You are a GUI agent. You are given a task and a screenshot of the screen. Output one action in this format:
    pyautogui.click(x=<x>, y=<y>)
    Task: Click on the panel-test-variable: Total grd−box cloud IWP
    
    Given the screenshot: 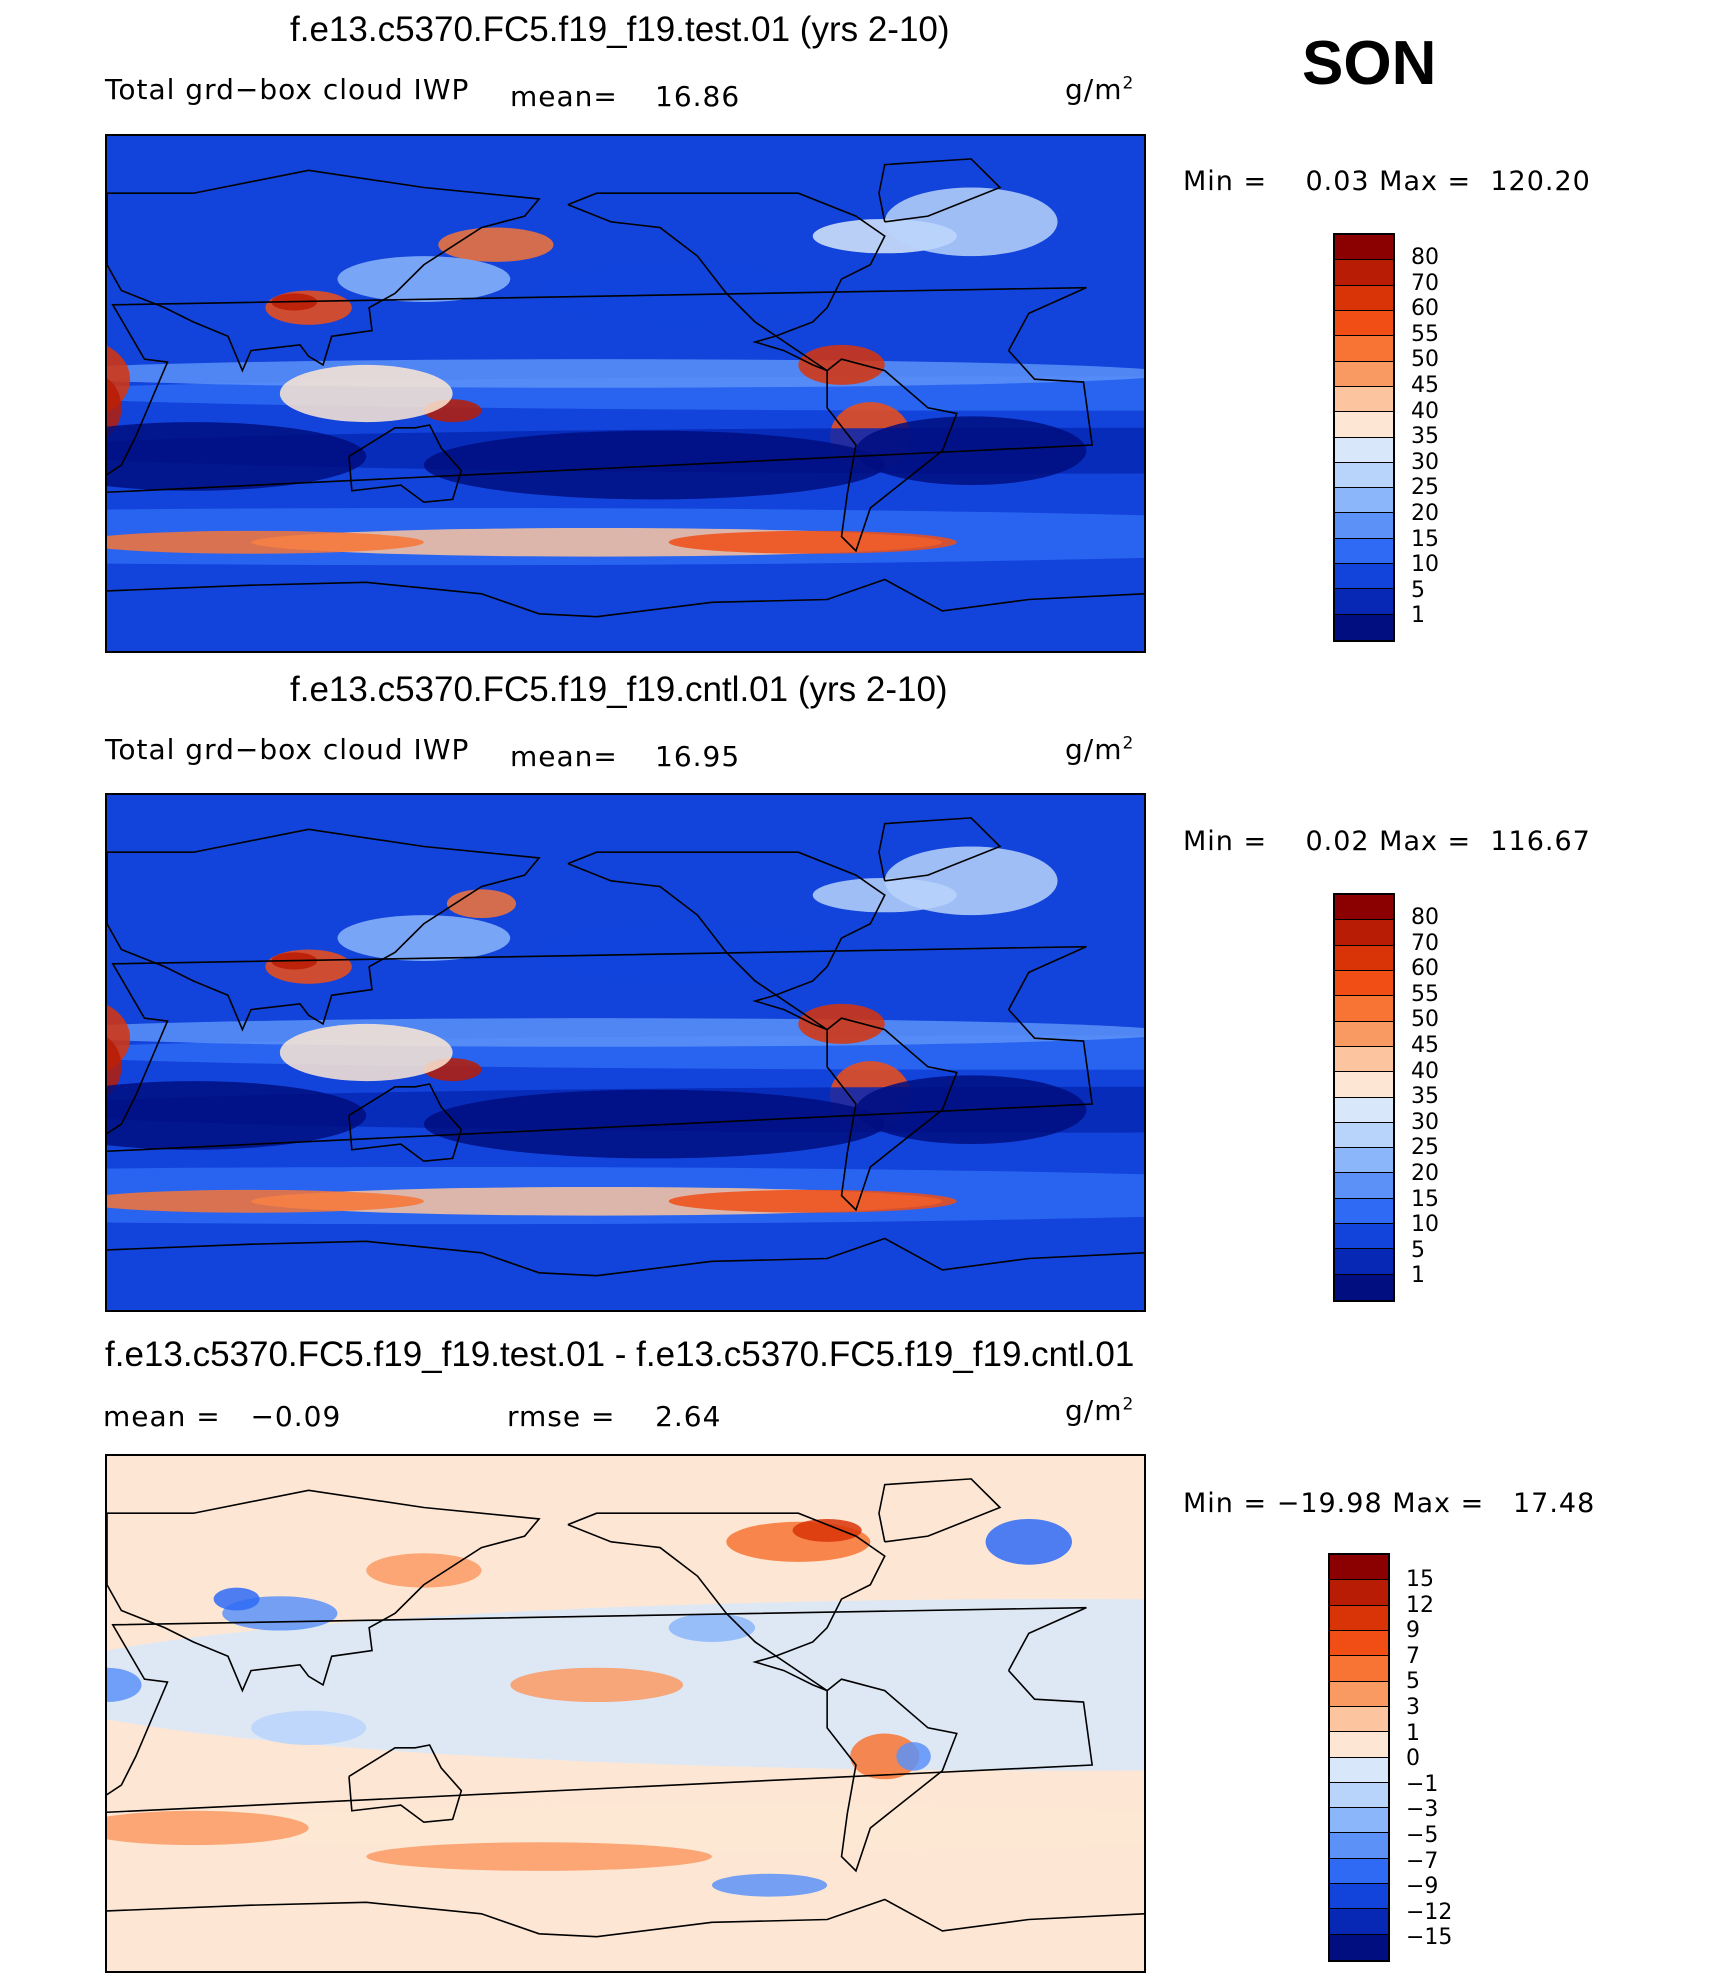 What is the action you would take?
    pyautogui.click(x=287, y=89)
    